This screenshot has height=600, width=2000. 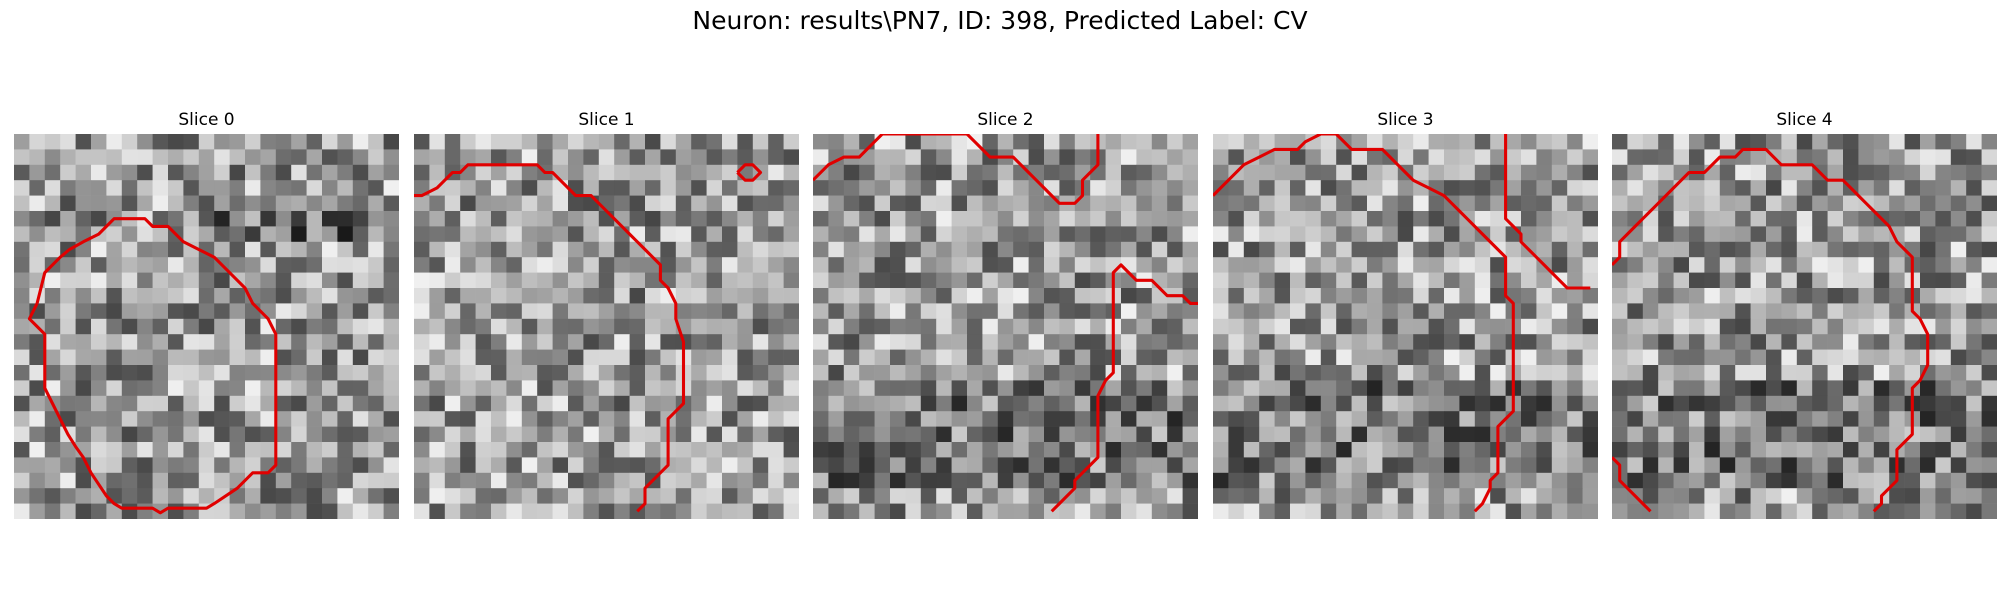 What do you see at coordinates (606, 120) in the screenshot?
I see `slice-title: Slice 1` at bounding box center [606, 120].